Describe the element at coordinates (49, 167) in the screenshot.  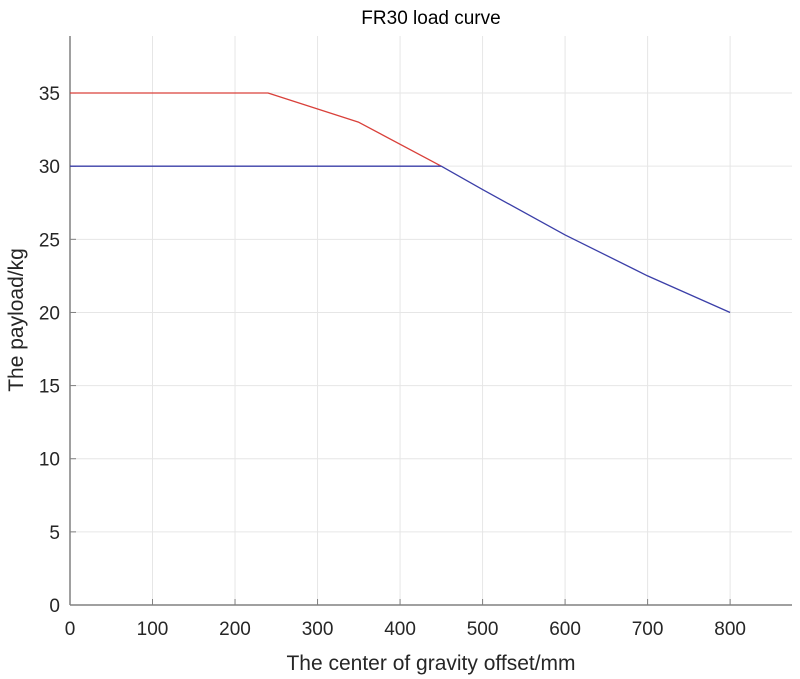
I see `y-tick-label: 30` at that location.